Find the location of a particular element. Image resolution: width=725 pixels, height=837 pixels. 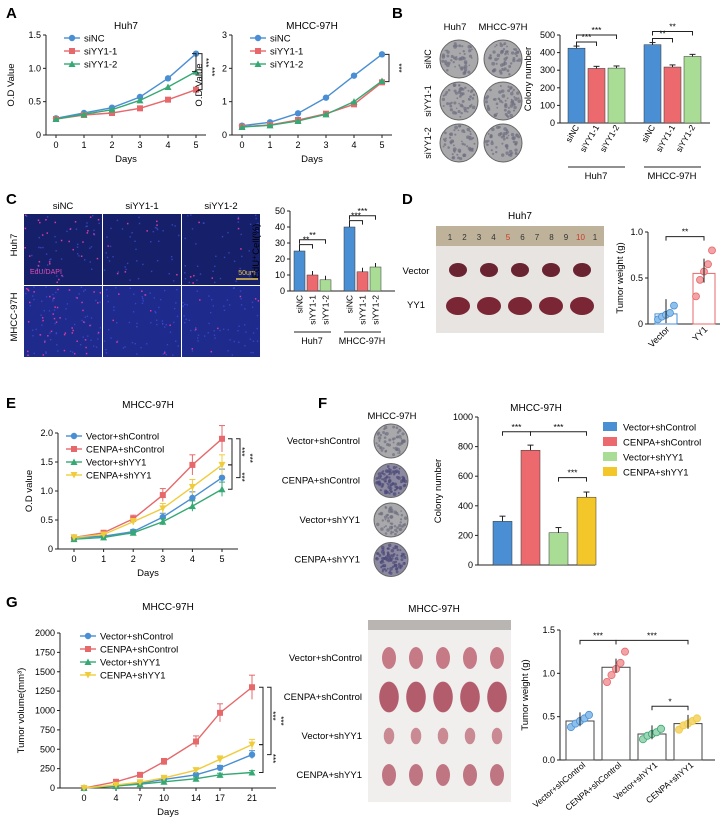

y-tick-label: 1000 is located at coordinates (45, 711).